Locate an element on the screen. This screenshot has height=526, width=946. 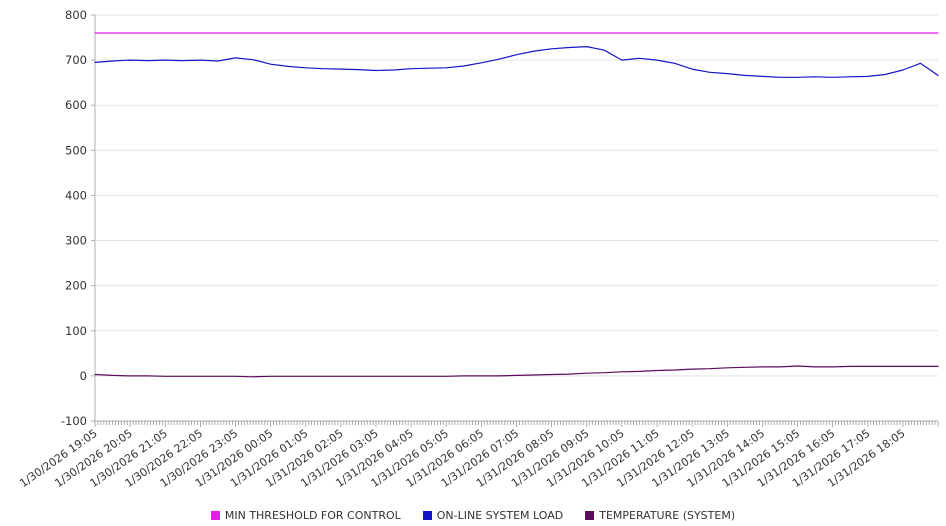
svg-text: -100 is located at coordinates (74, 421).